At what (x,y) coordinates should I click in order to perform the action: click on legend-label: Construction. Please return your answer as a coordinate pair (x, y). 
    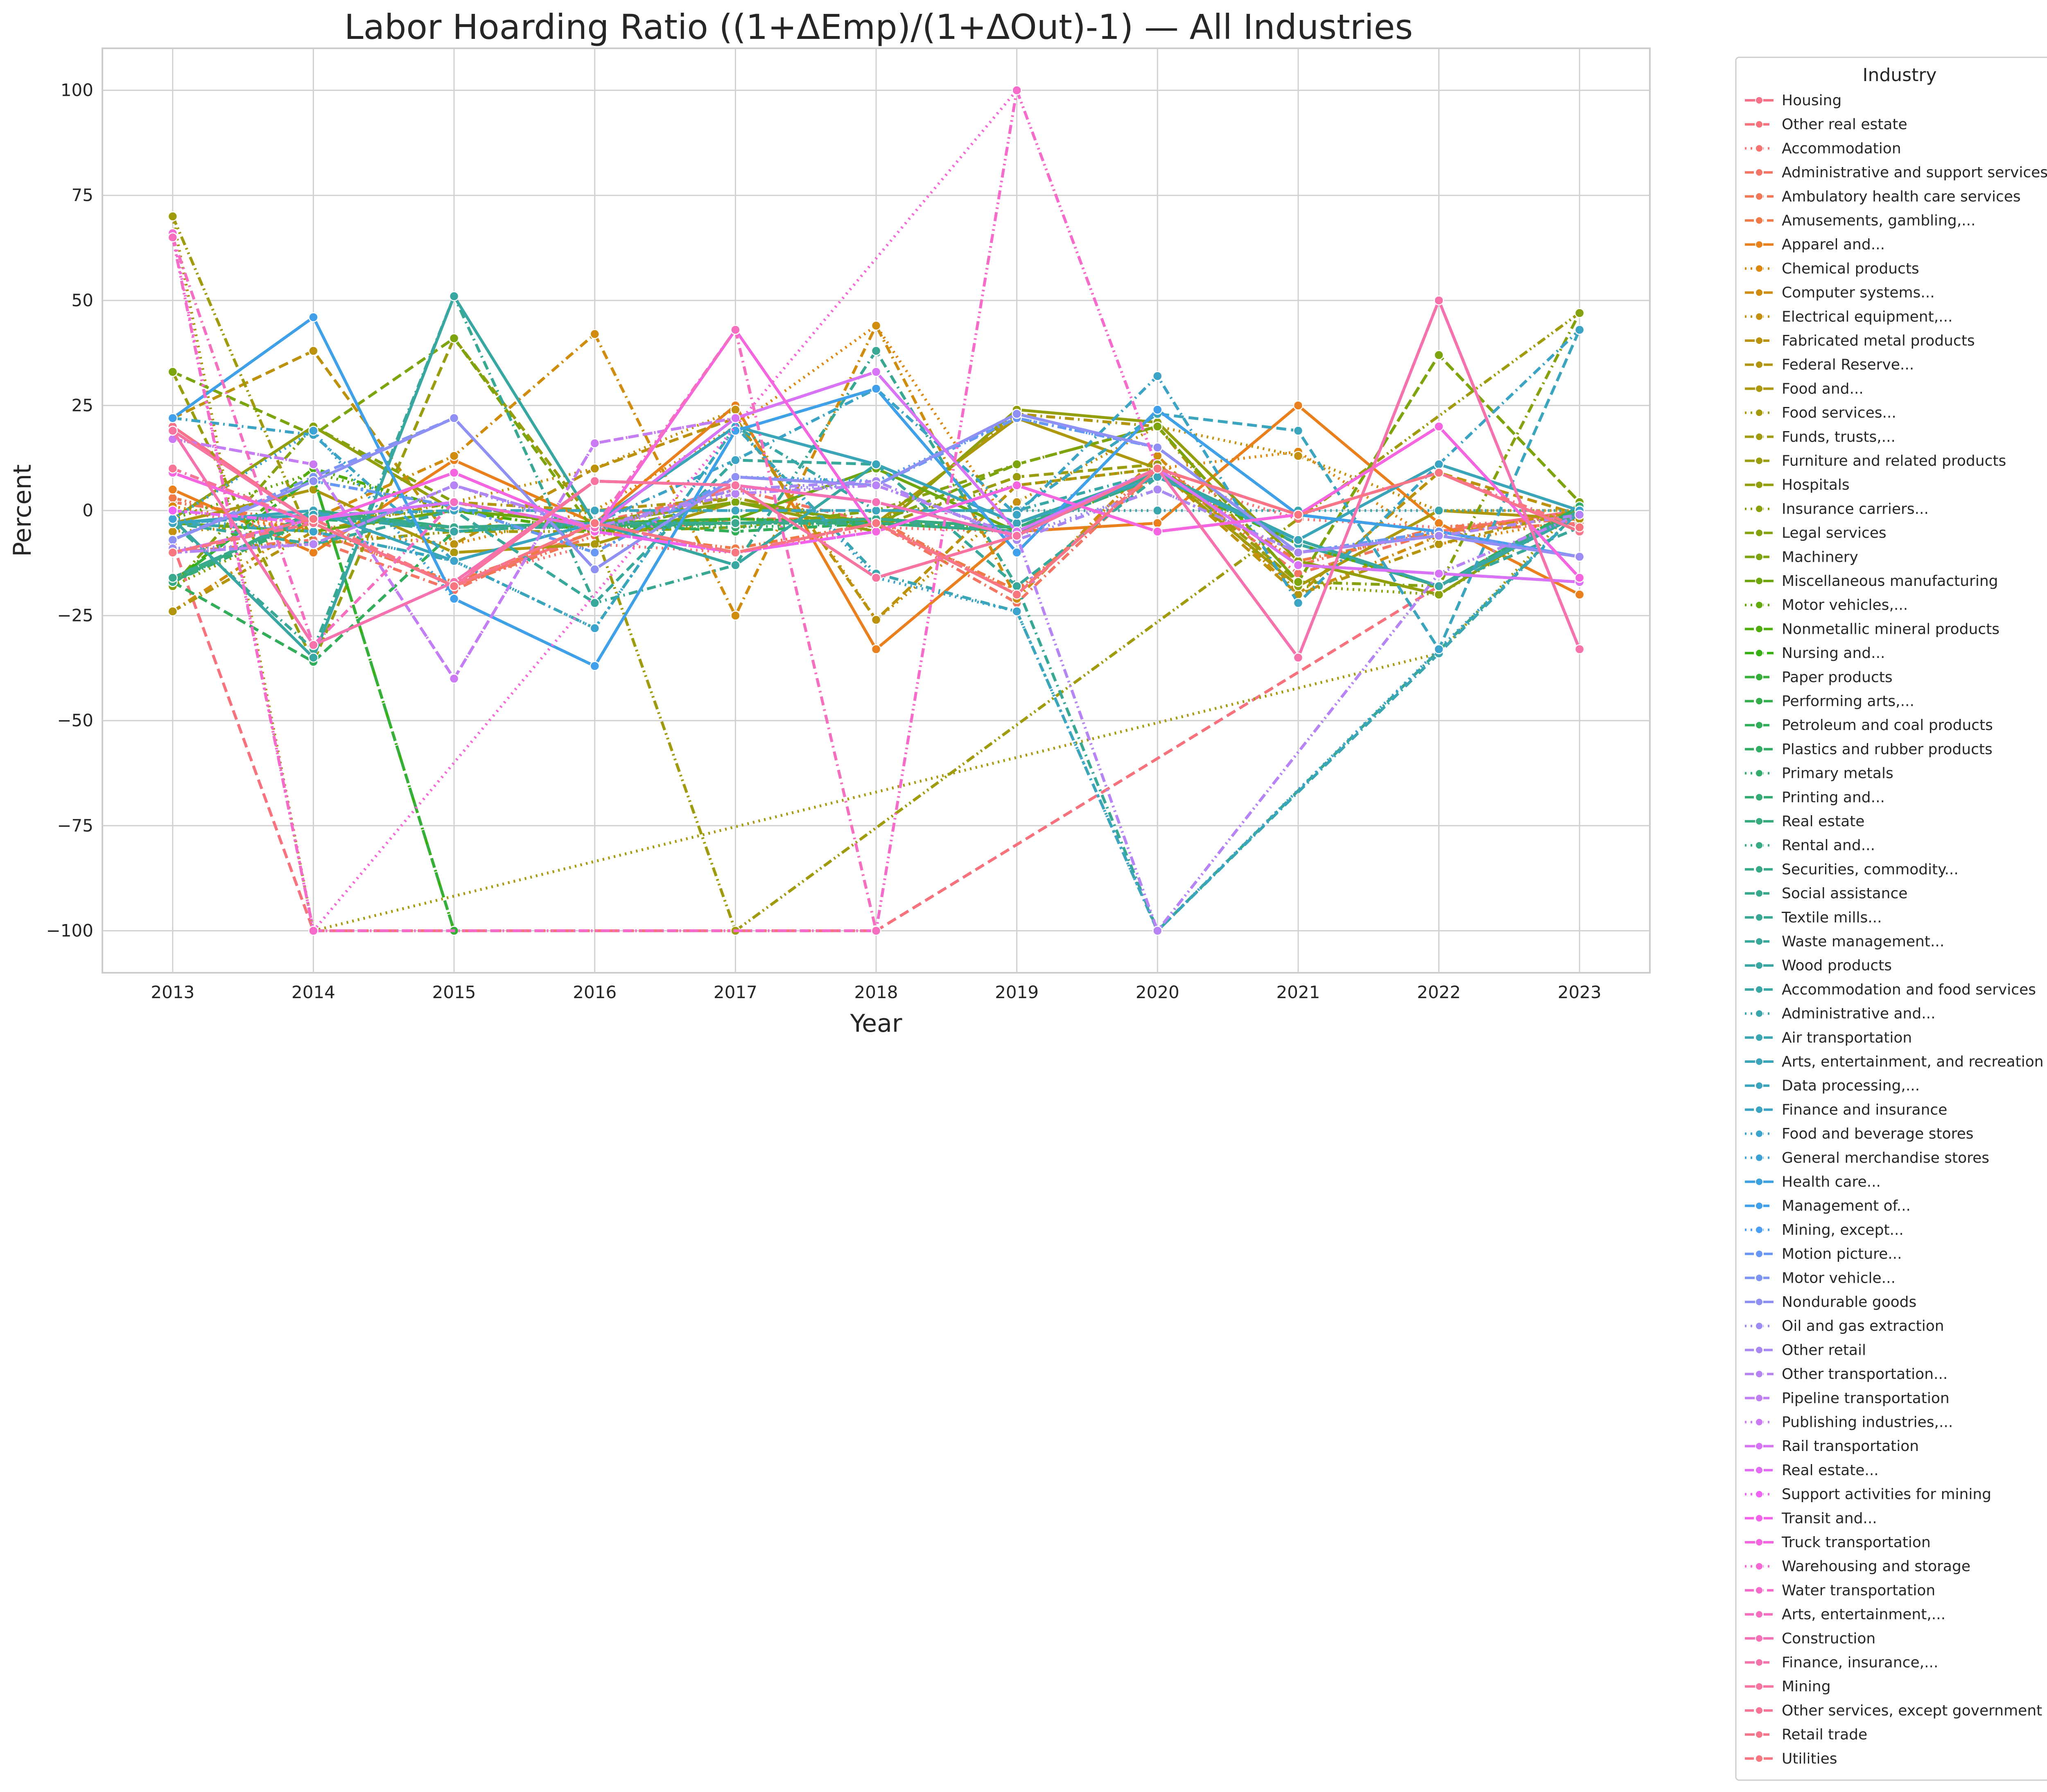
    Looking at the image, I should click on (1829, 1639).